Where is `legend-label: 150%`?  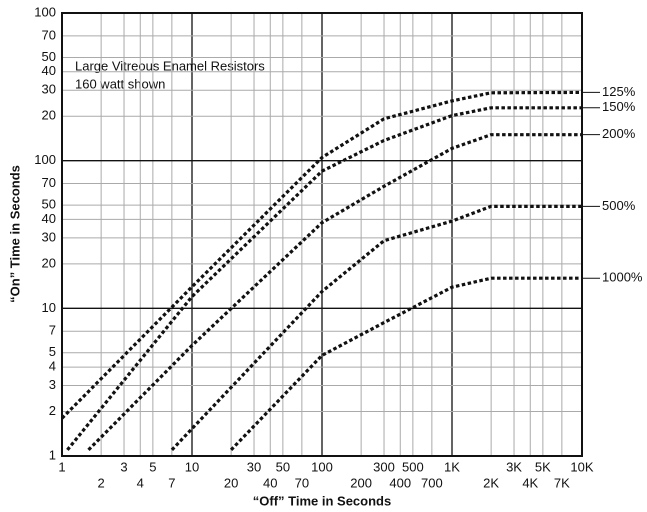
legend-label: 150% is located at coordinates (619, 106).